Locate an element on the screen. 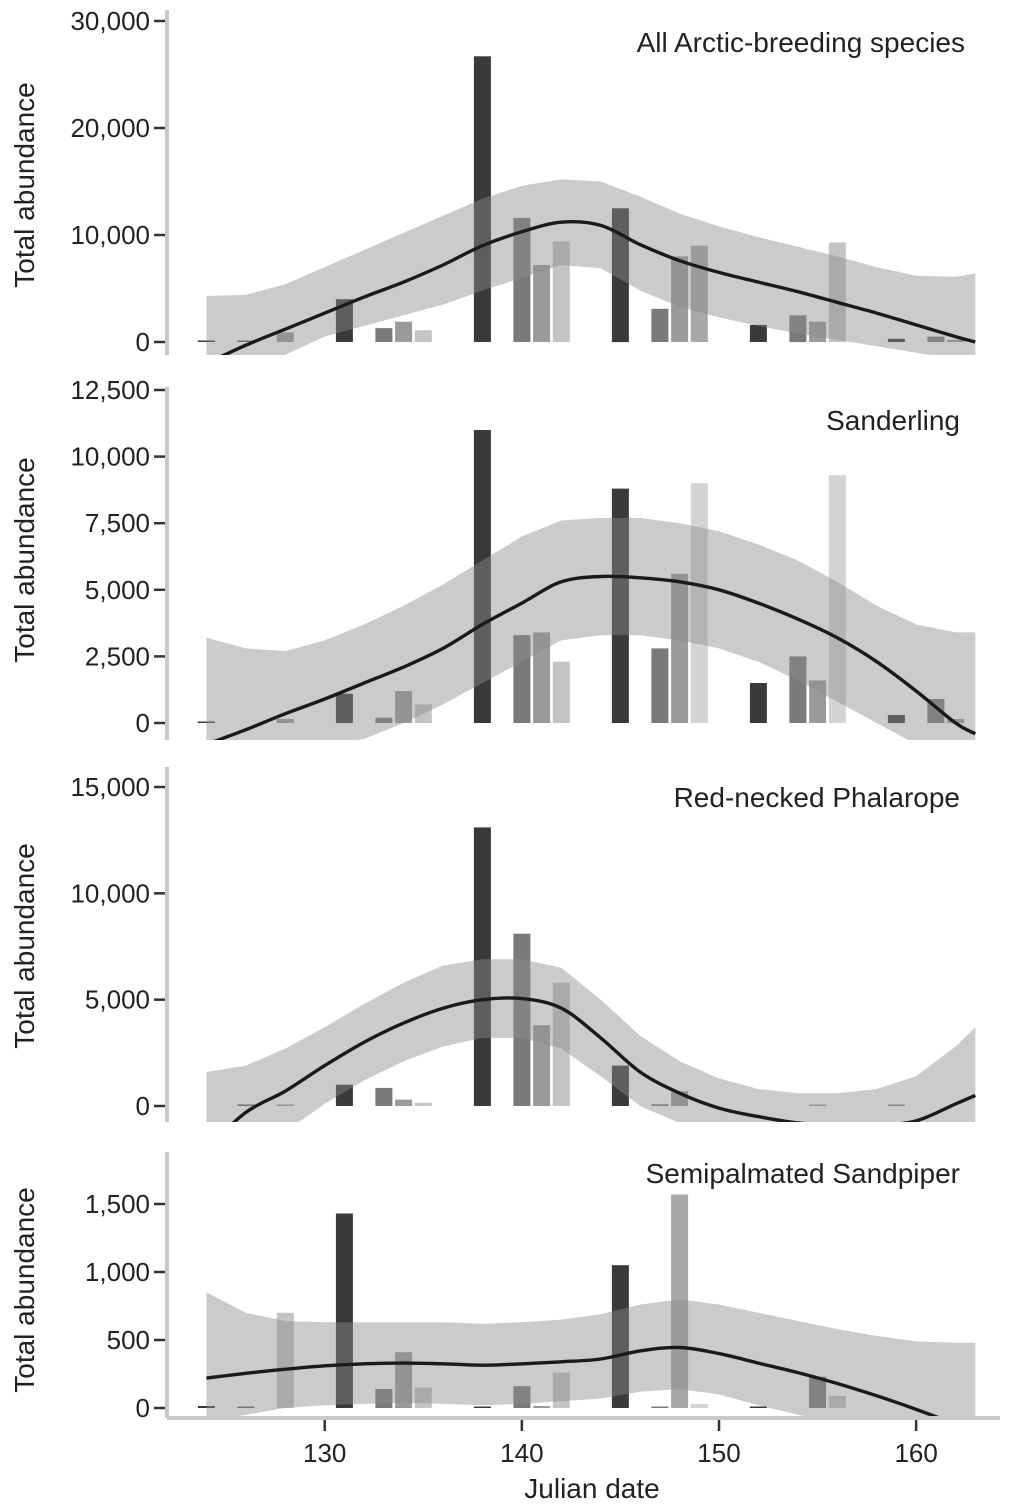 Image resolution: width=1019 pixels, height=1505 pixels. y-tick-label: 12,500 is located at coordinates (110, 390).